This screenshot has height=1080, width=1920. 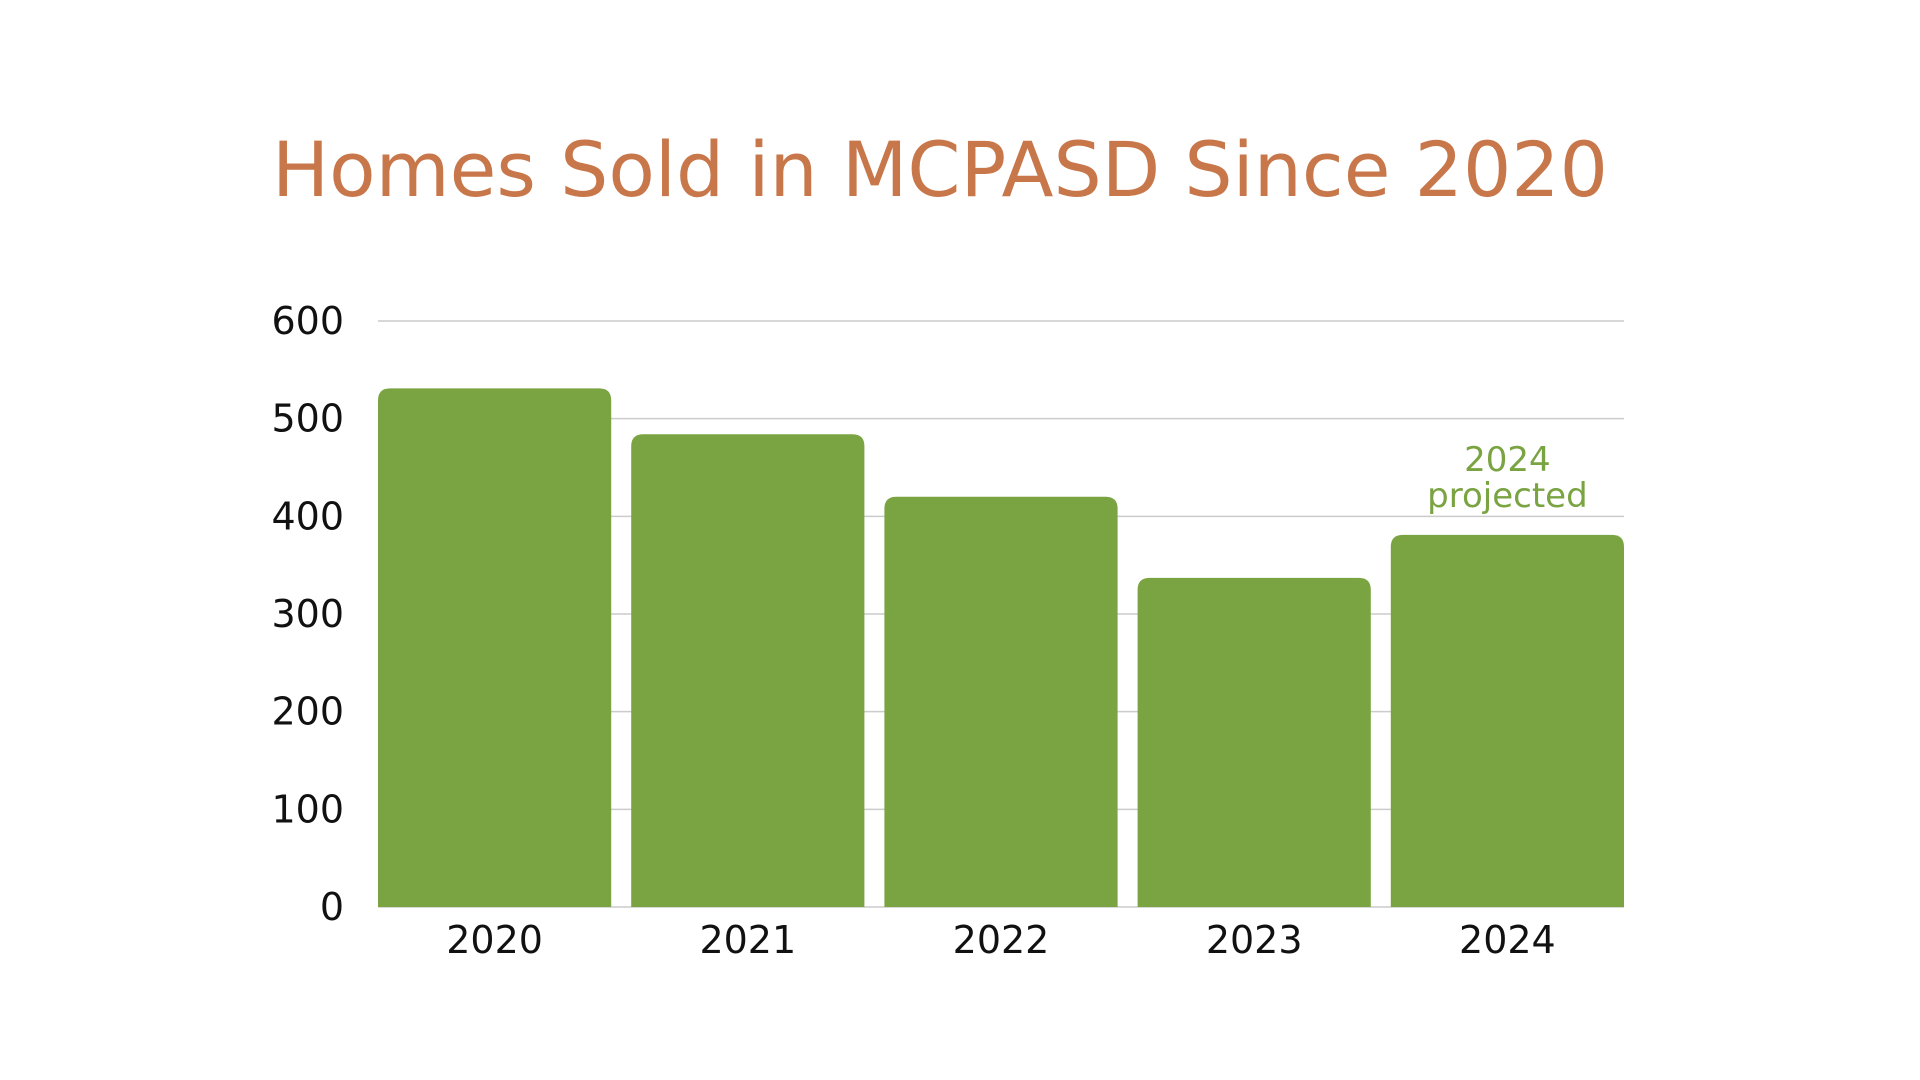 I want to click on y-tick-label: 300, so click(x=307, y=614).